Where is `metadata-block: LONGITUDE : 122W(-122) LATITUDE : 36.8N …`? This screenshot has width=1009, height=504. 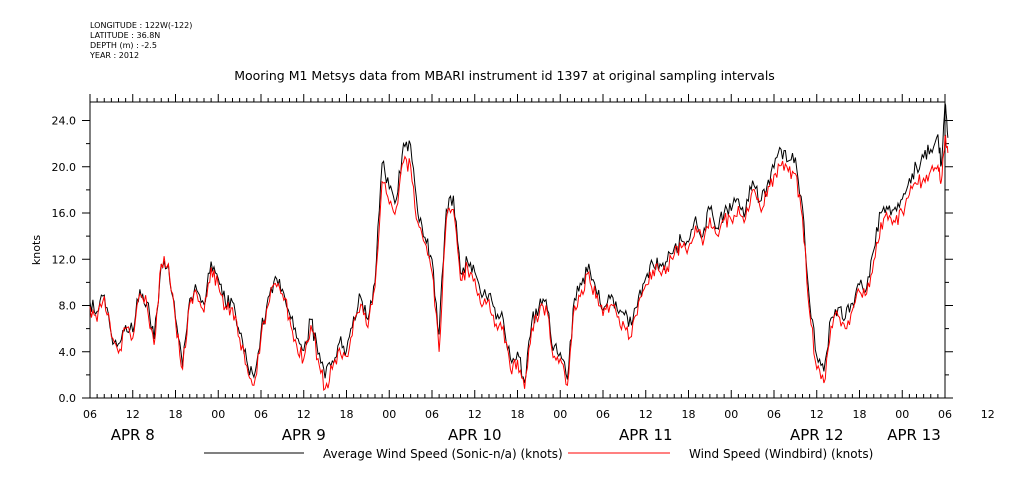
metadata-block: LONGITUDE : 122W(-122) LATITUDE : 36.8N … is located at coordinates (141, 41).